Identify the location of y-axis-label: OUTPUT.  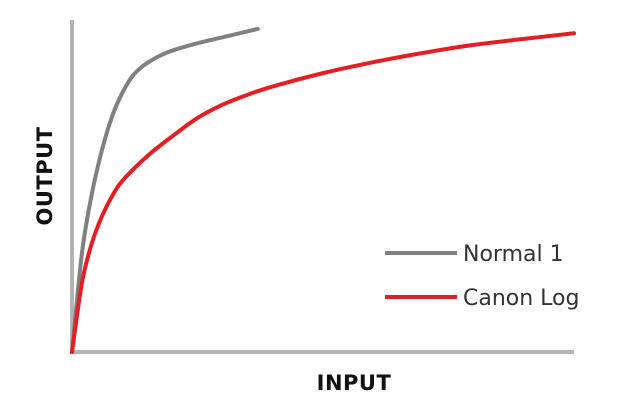
(45, 175).